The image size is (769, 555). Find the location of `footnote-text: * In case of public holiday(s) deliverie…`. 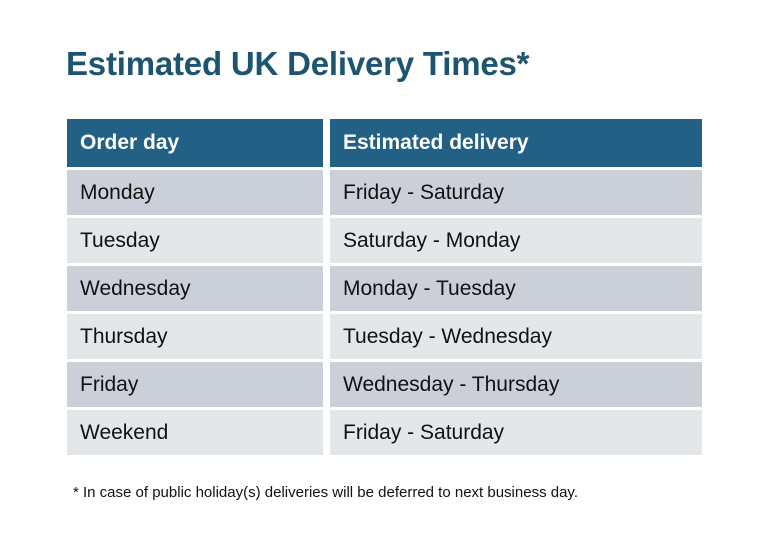

footnote-text: * In case of public holiday(s) deliverie… is located at coordinates (325, 492).